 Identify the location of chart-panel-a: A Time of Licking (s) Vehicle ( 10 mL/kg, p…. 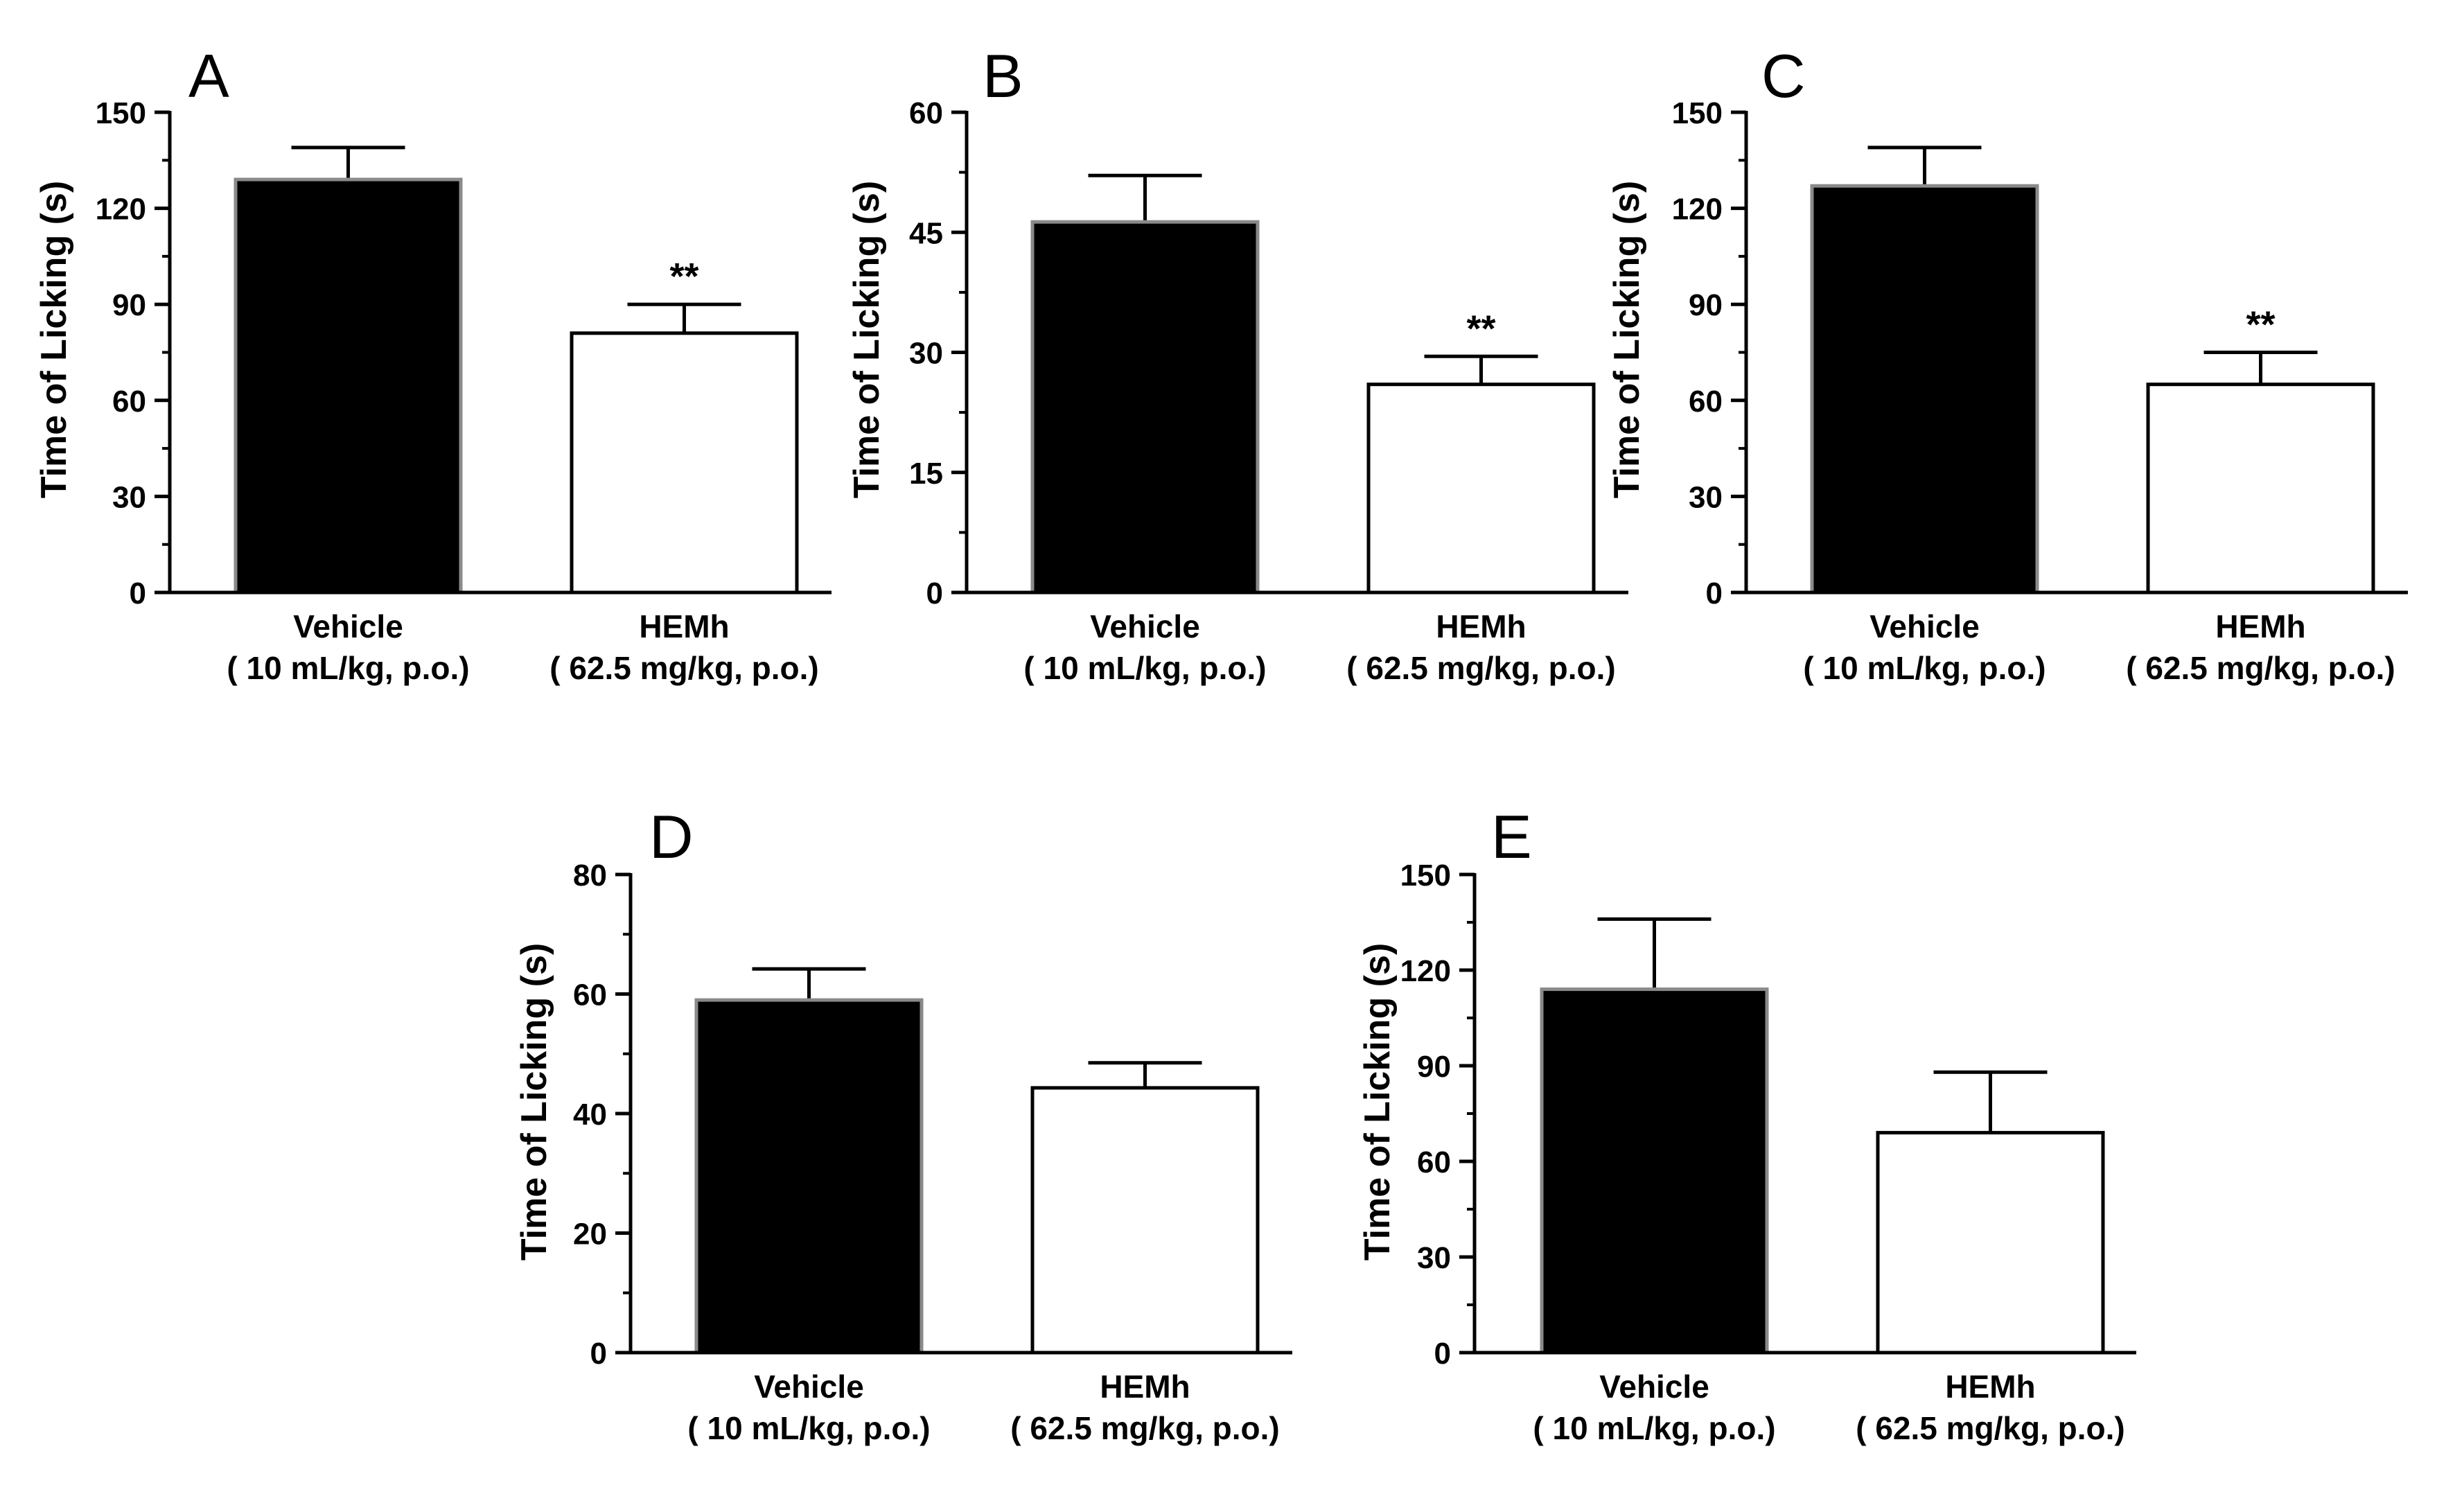
(433, 364).